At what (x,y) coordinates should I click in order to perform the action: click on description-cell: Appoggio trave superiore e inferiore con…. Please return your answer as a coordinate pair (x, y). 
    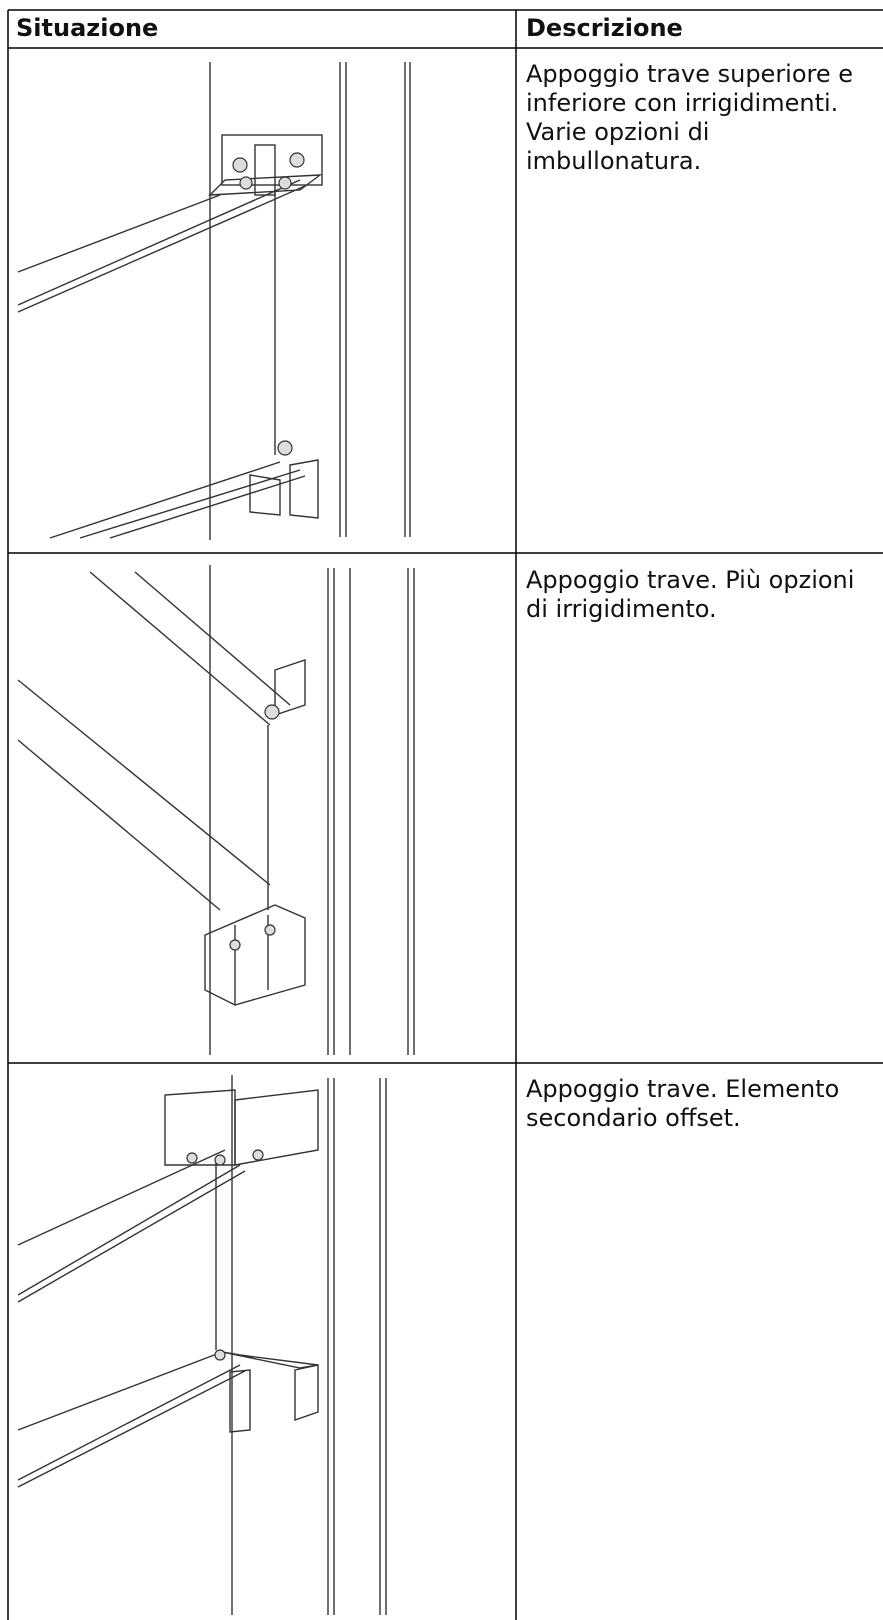
    Looking at the image, I should click on (690, 117).